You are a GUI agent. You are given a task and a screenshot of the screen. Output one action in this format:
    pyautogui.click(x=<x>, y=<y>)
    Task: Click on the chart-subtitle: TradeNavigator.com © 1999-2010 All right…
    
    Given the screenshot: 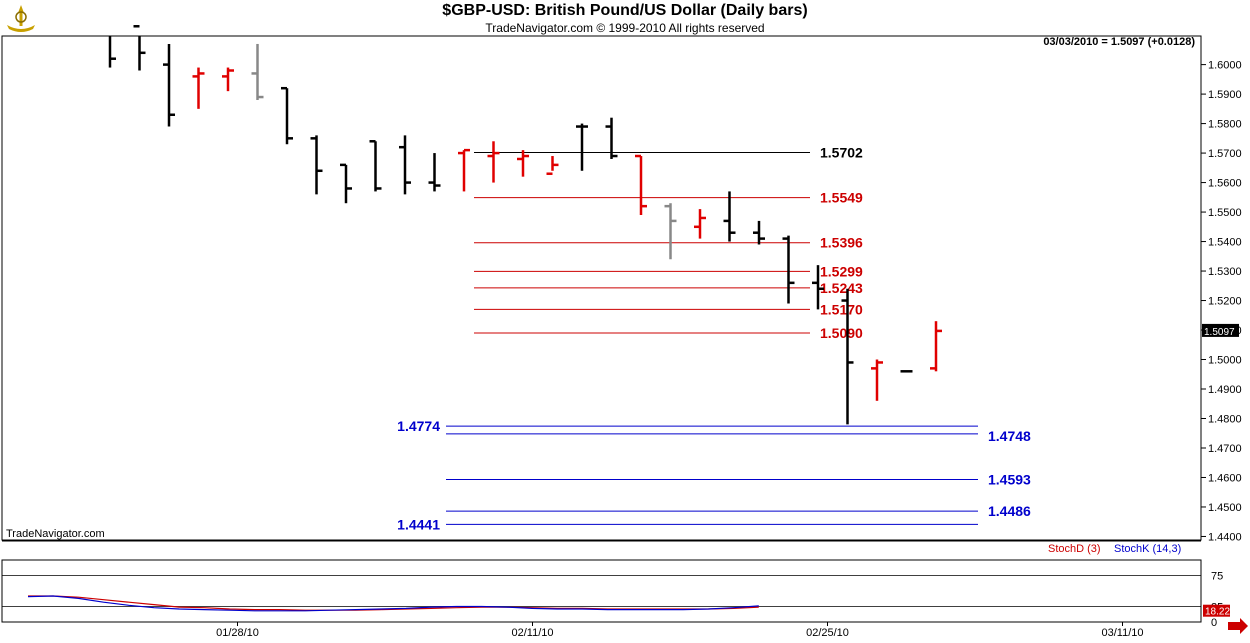 What is the action you would take?
    pyautogui.click(x=625, y=28)
    